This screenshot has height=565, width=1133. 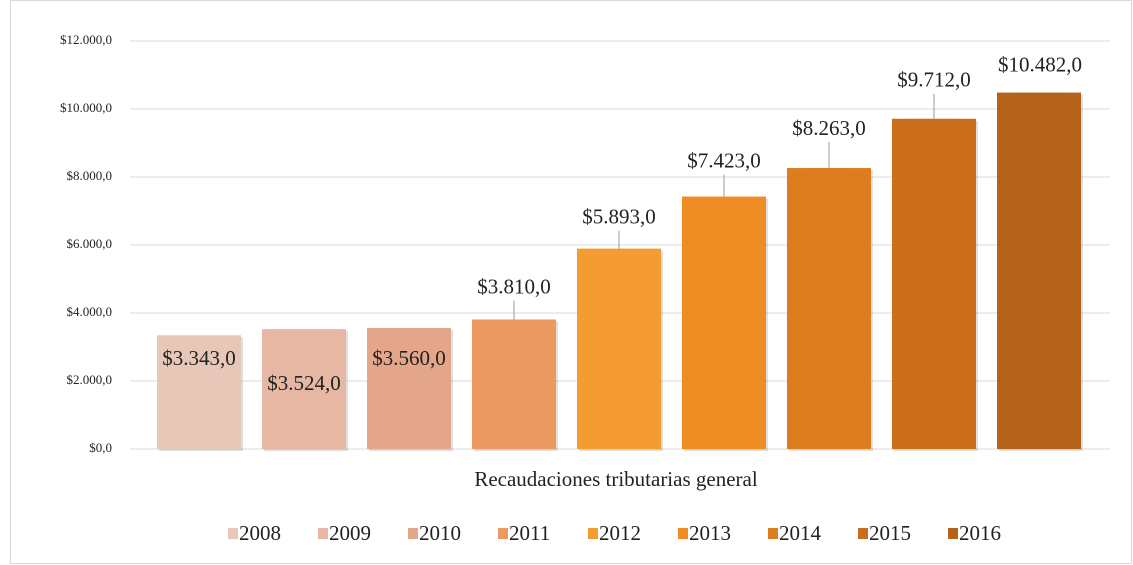 What do you see at coordinates (514, 286) in the screenshot?
I see `data-label: $3.810,0` at bounding box center [514, 286].